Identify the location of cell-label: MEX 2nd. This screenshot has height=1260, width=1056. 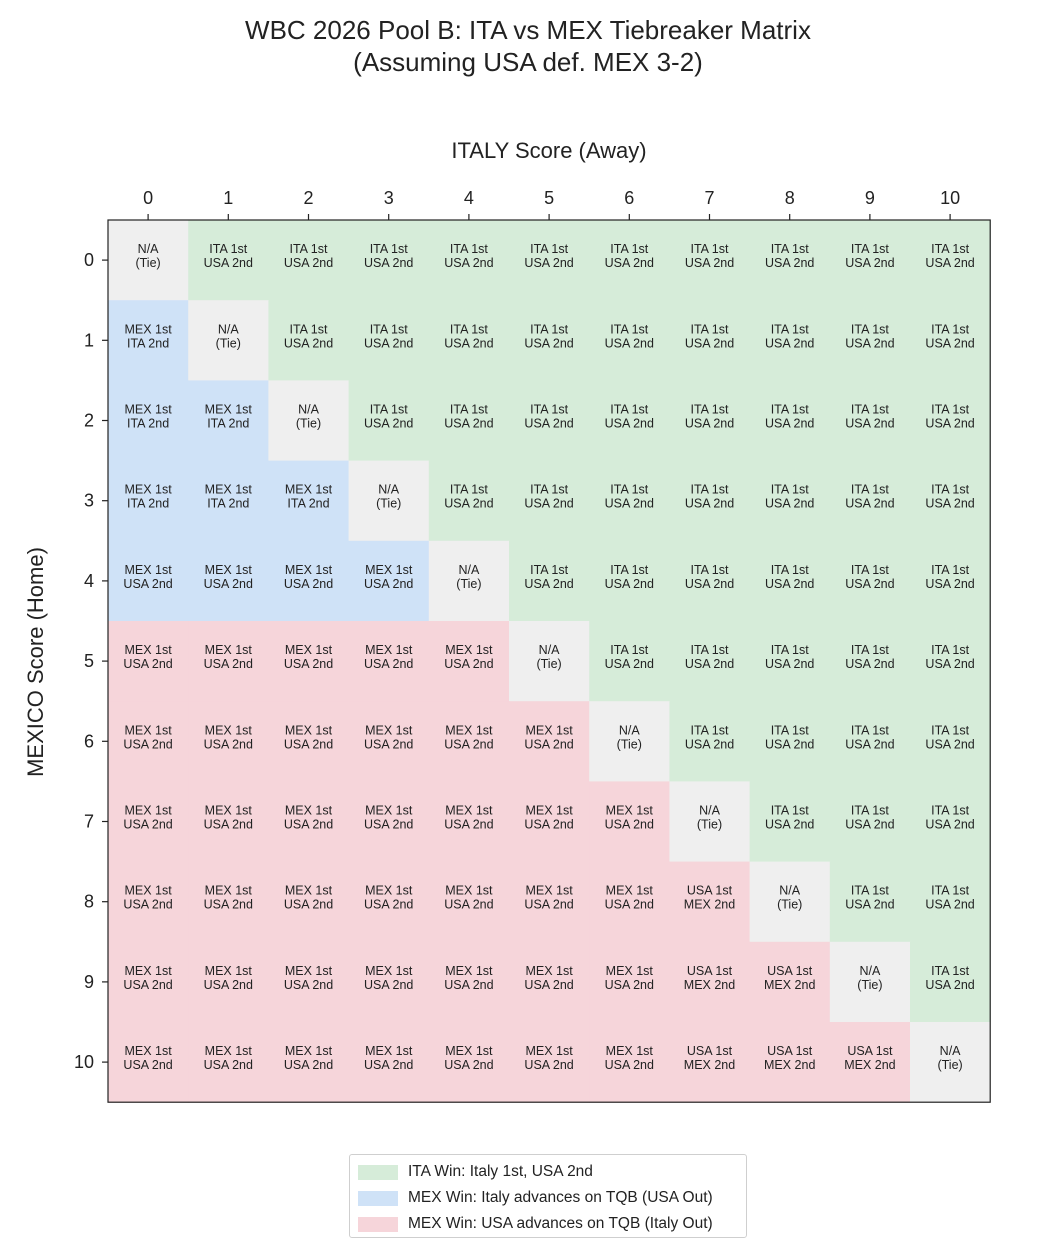
(709, 1065).